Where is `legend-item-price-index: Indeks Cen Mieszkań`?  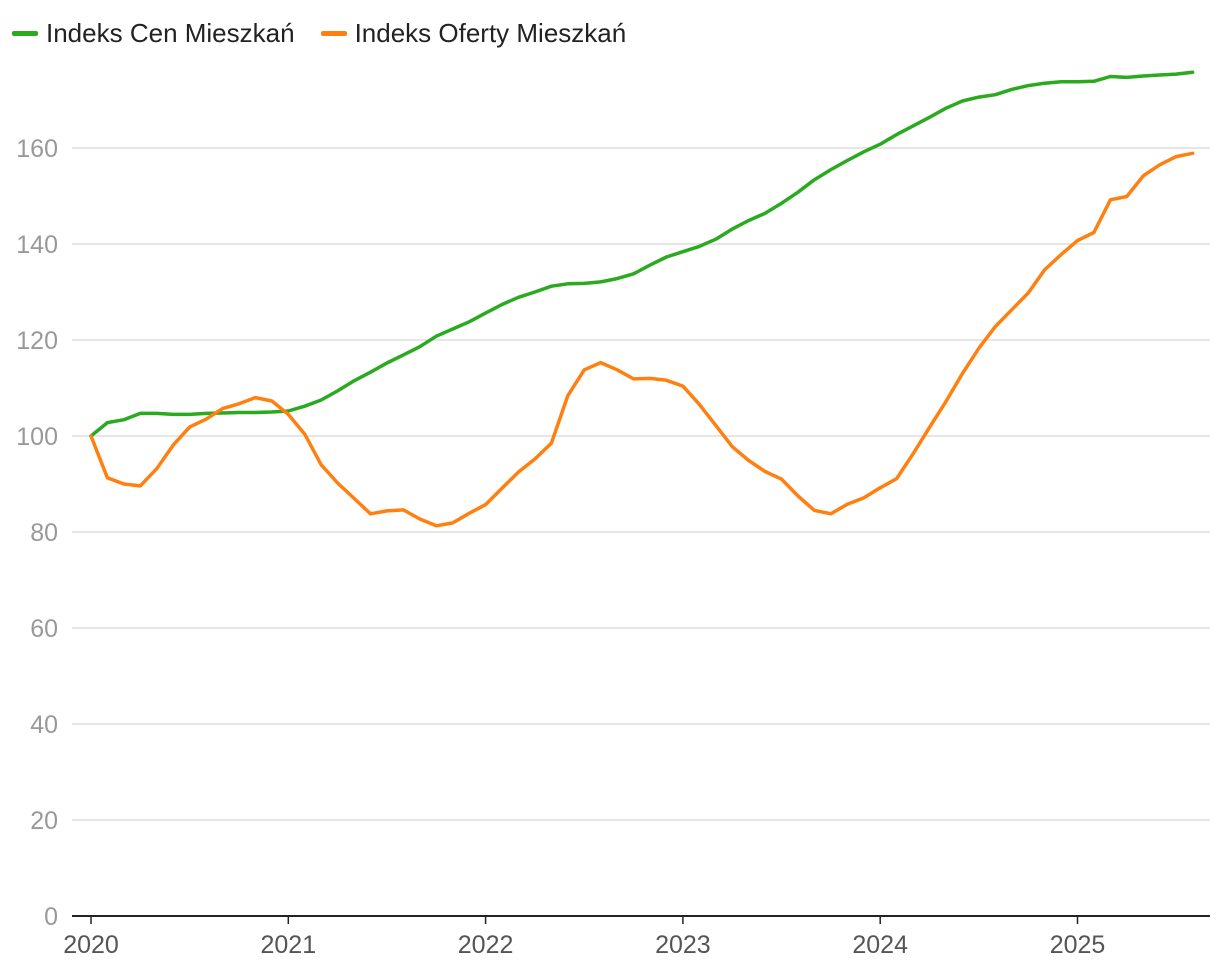 legend-item-price-index: Indeks Cen Mieszkań is located at coordinates (153, 33).